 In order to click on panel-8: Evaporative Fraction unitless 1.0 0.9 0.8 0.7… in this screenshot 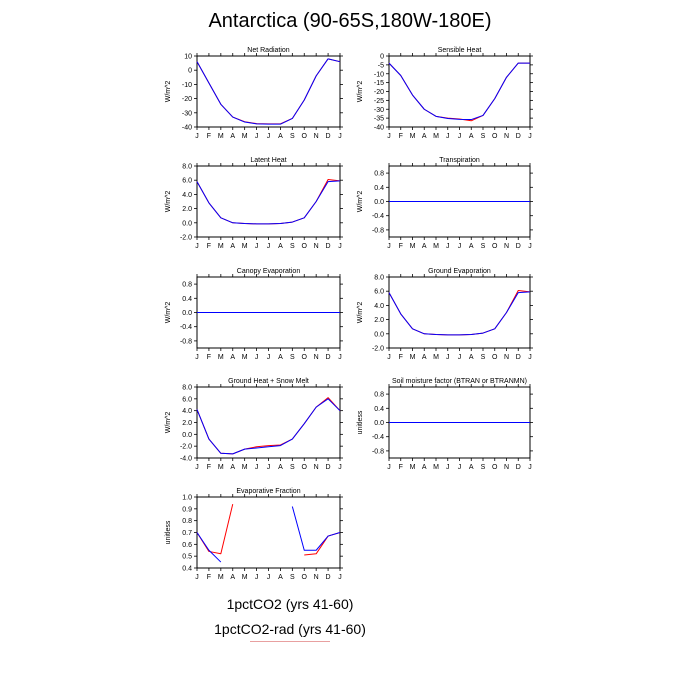, I will do `click(254, 534)`.